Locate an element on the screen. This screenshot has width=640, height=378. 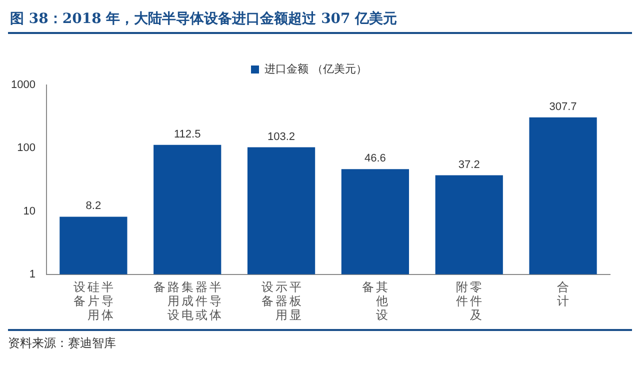
x-tick-label: 半导体硅片用设备 is located at coordinates (93, 301).